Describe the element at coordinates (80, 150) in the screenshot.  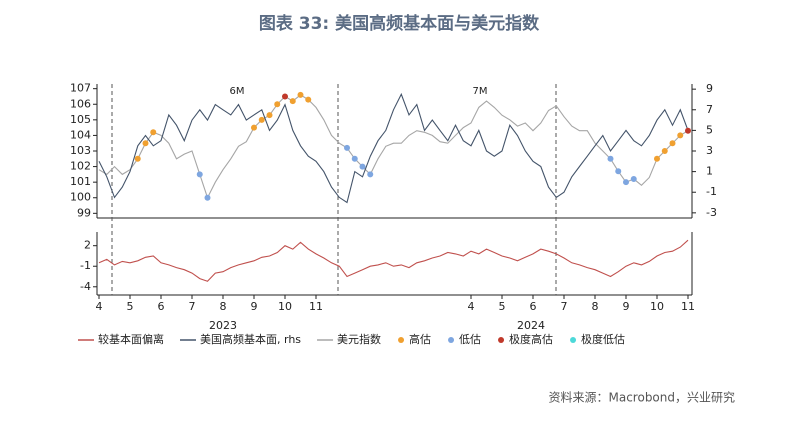
I see `y-tick-label: 103` at that location.